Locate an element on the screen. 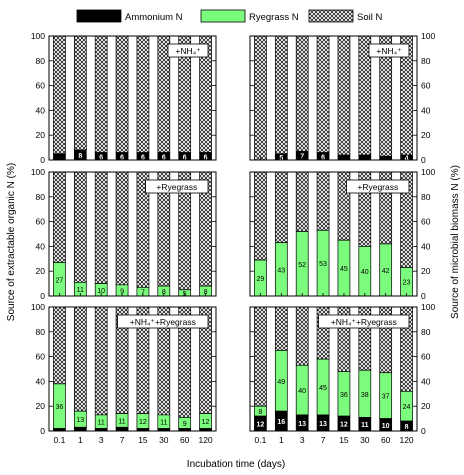 The image size is (464, 475). legend: Ammonium N Ryegrass N Soil N is located at coordinates (229, 16).